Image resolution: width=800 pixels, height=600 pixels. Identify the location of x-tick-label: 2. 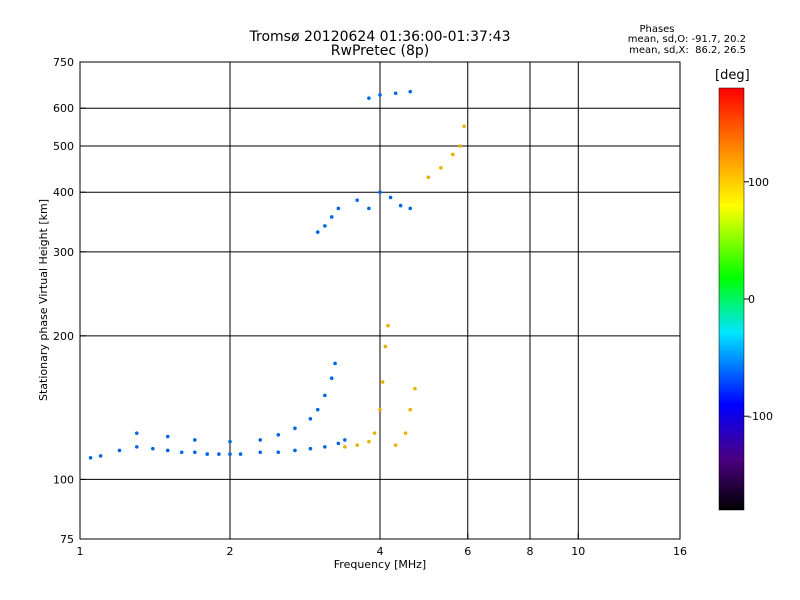
(230, 551).